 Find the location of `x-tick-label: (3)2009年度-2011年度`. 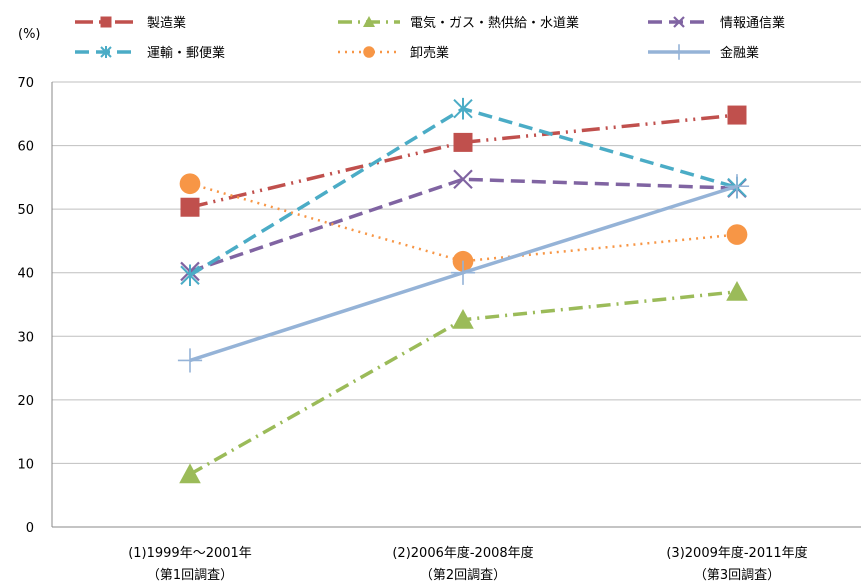

x-tick-label: (3)2009年度-2011年度 is located at coordinates (736, 553).